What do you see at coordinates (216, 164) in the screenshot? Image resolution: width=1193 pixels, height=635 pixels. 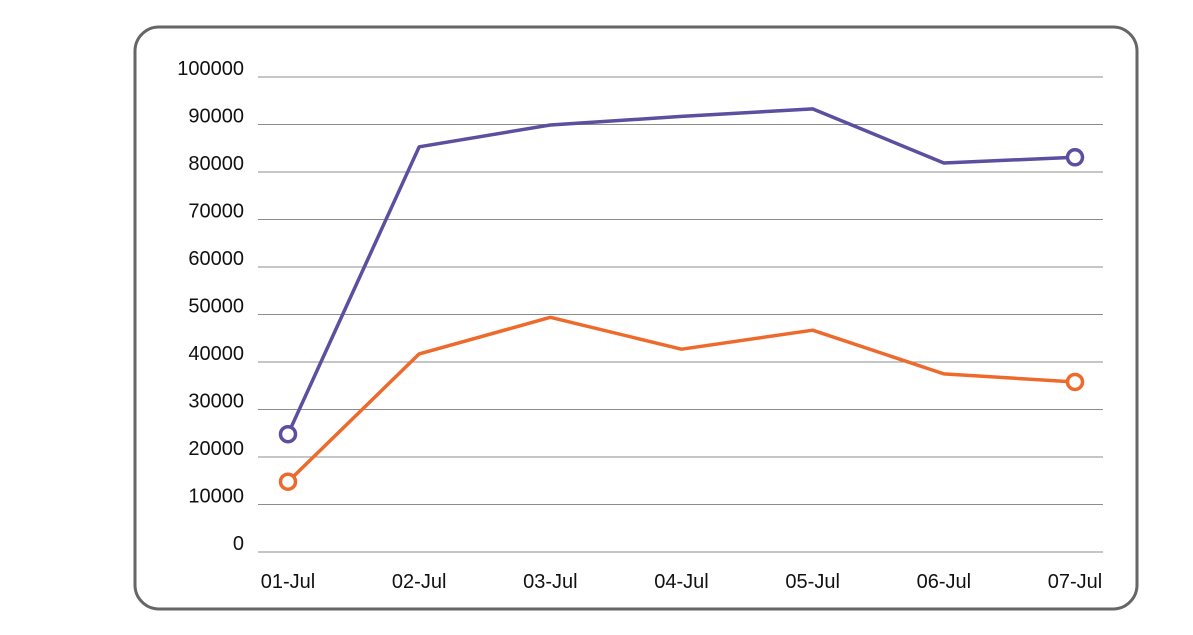 I see `y-tick-label: 80000` at bounding box center [216, 164].